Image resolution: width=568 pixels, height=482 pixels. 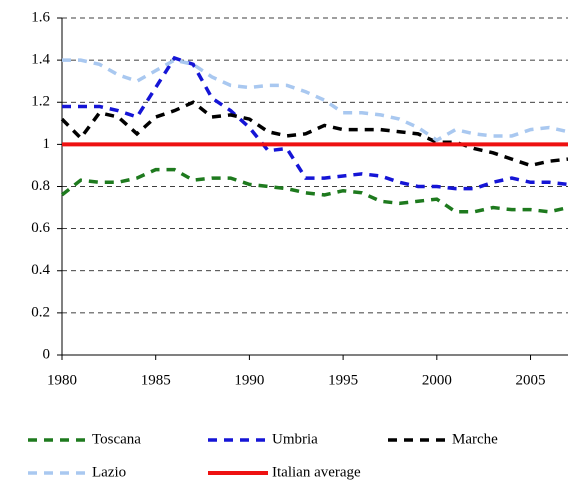 I want to click on x-tick-label: 1985, so click(x=156, y=380).